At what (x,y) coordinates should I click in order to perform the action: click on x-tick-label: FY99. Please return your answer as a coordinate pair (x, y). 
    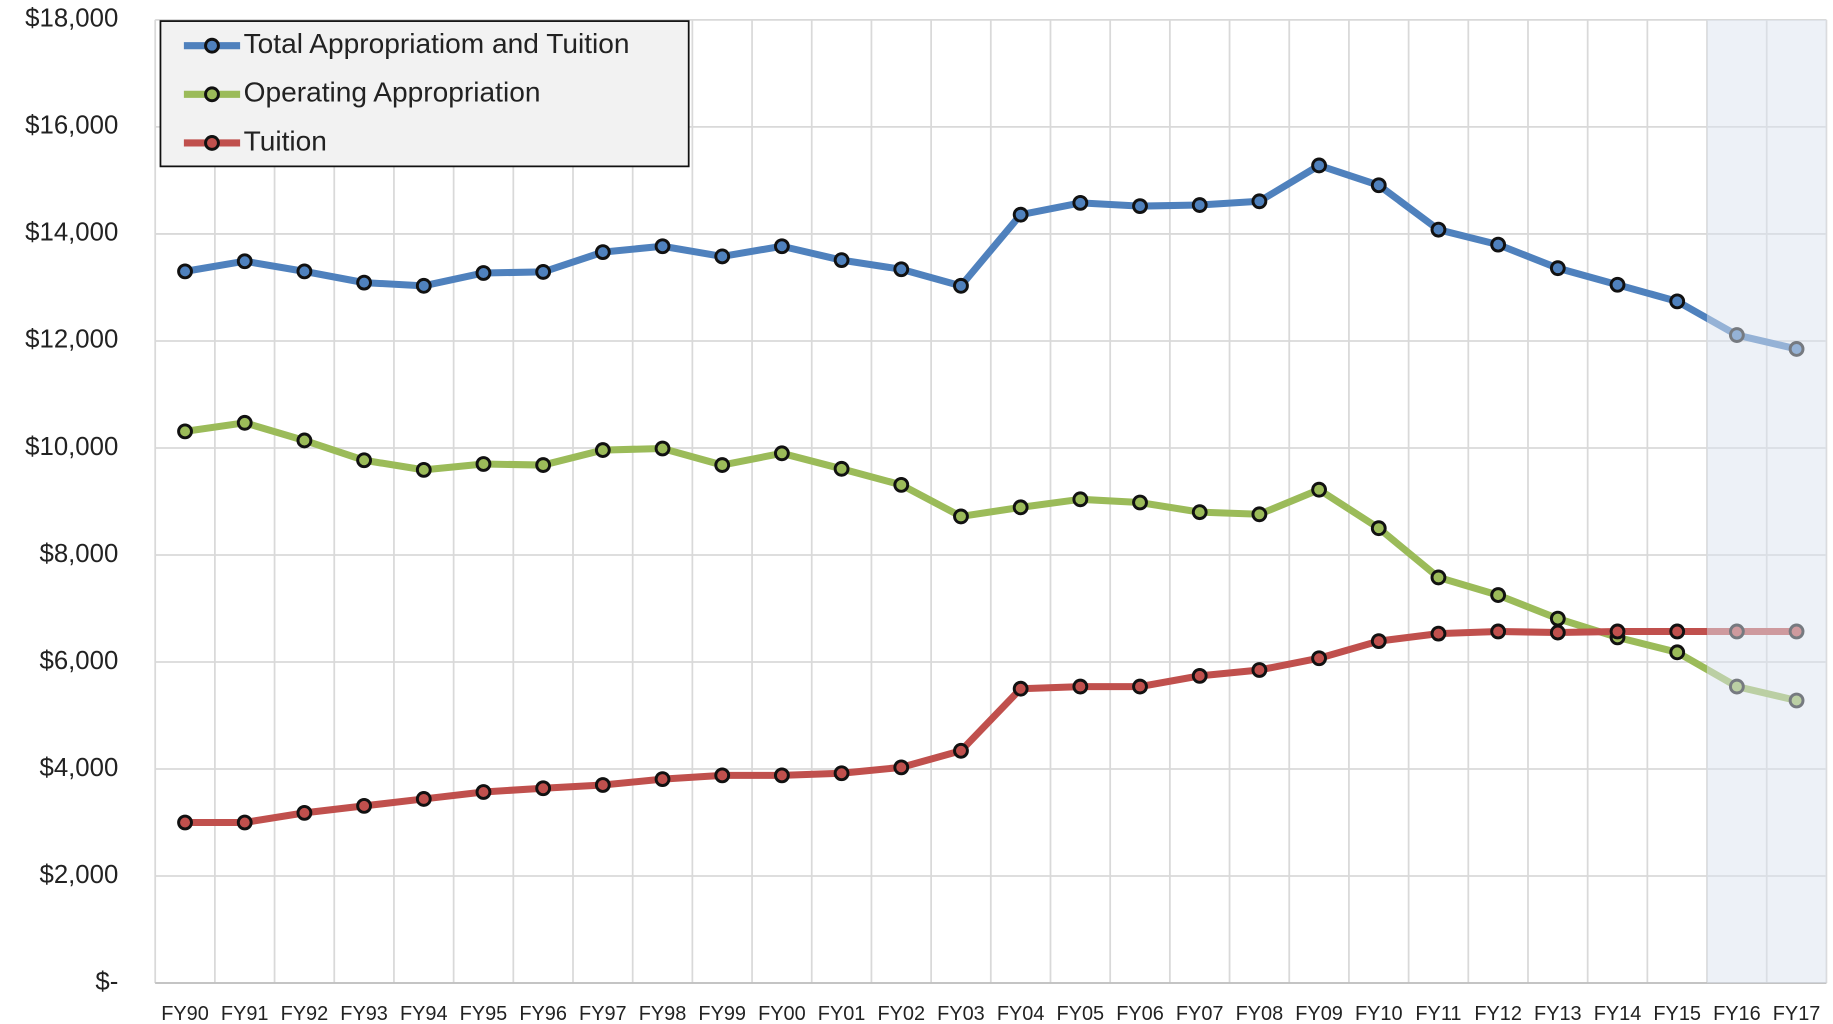
    Looking at the image, I should click on (722, 1013).